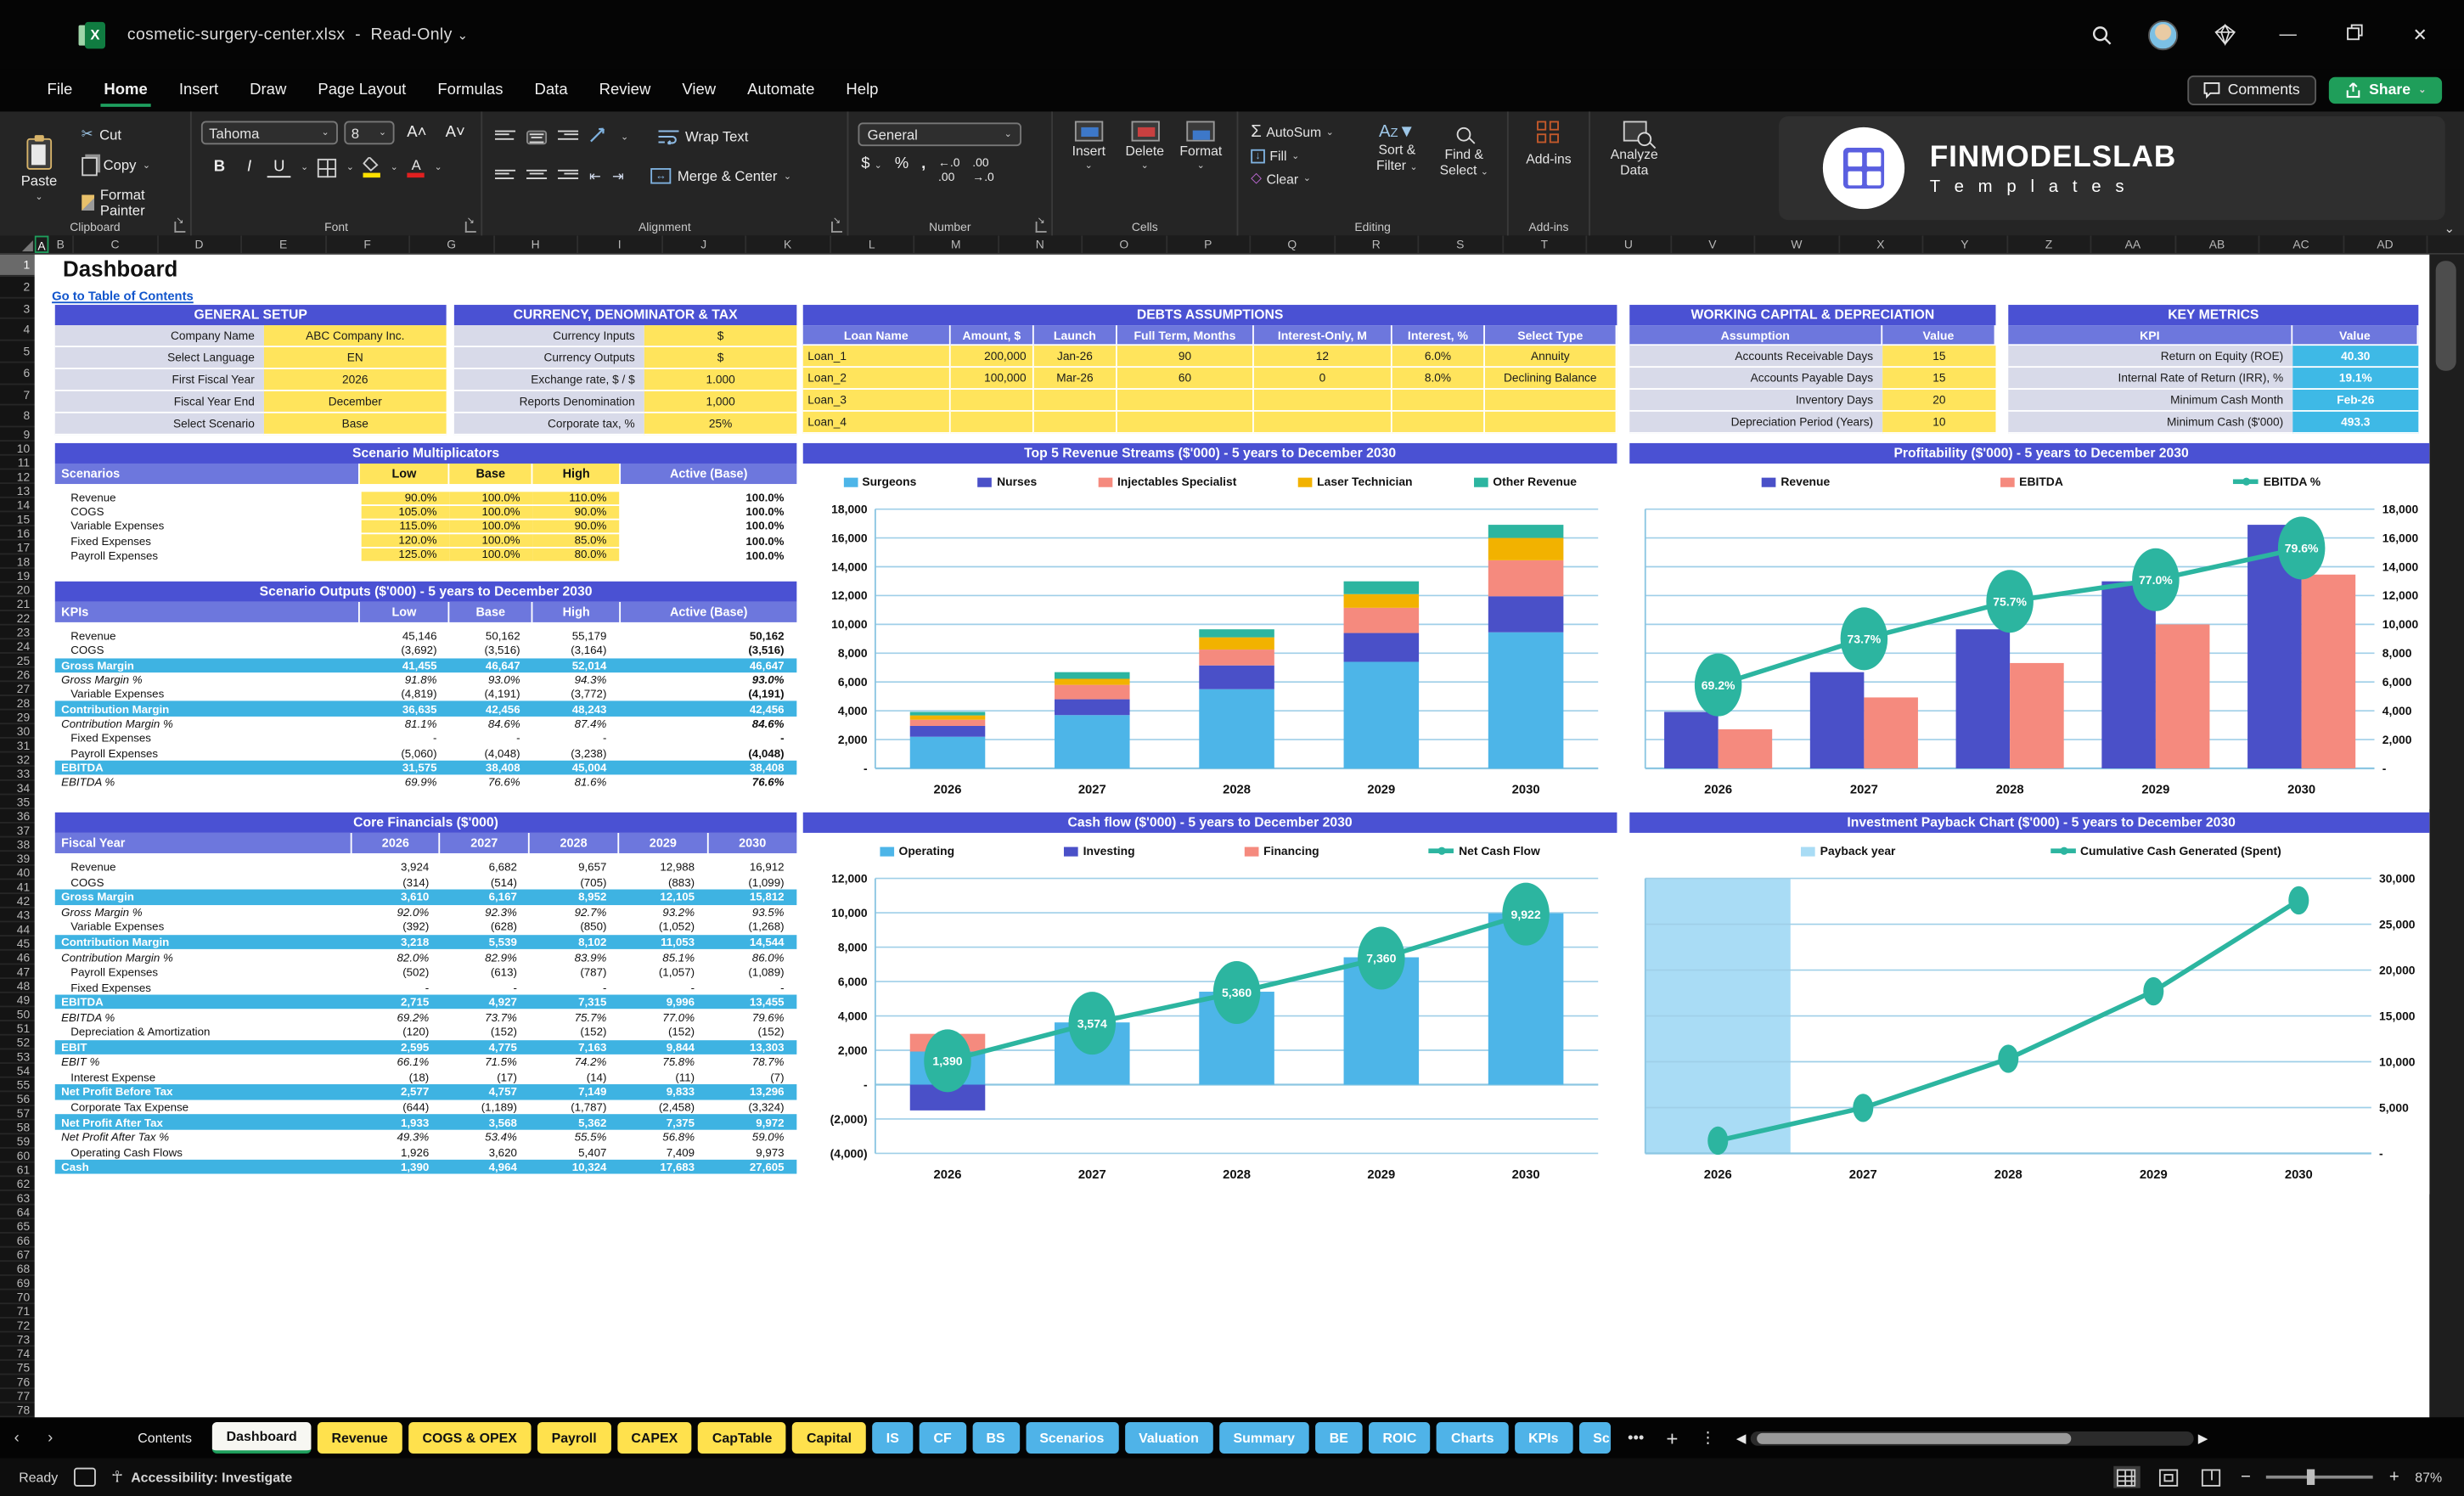 This screenshot has width=2464, height=1496. Describe the element at coordinates (768, 1136) in the screenshot. I see `cell-value: 59.0%` at that location.